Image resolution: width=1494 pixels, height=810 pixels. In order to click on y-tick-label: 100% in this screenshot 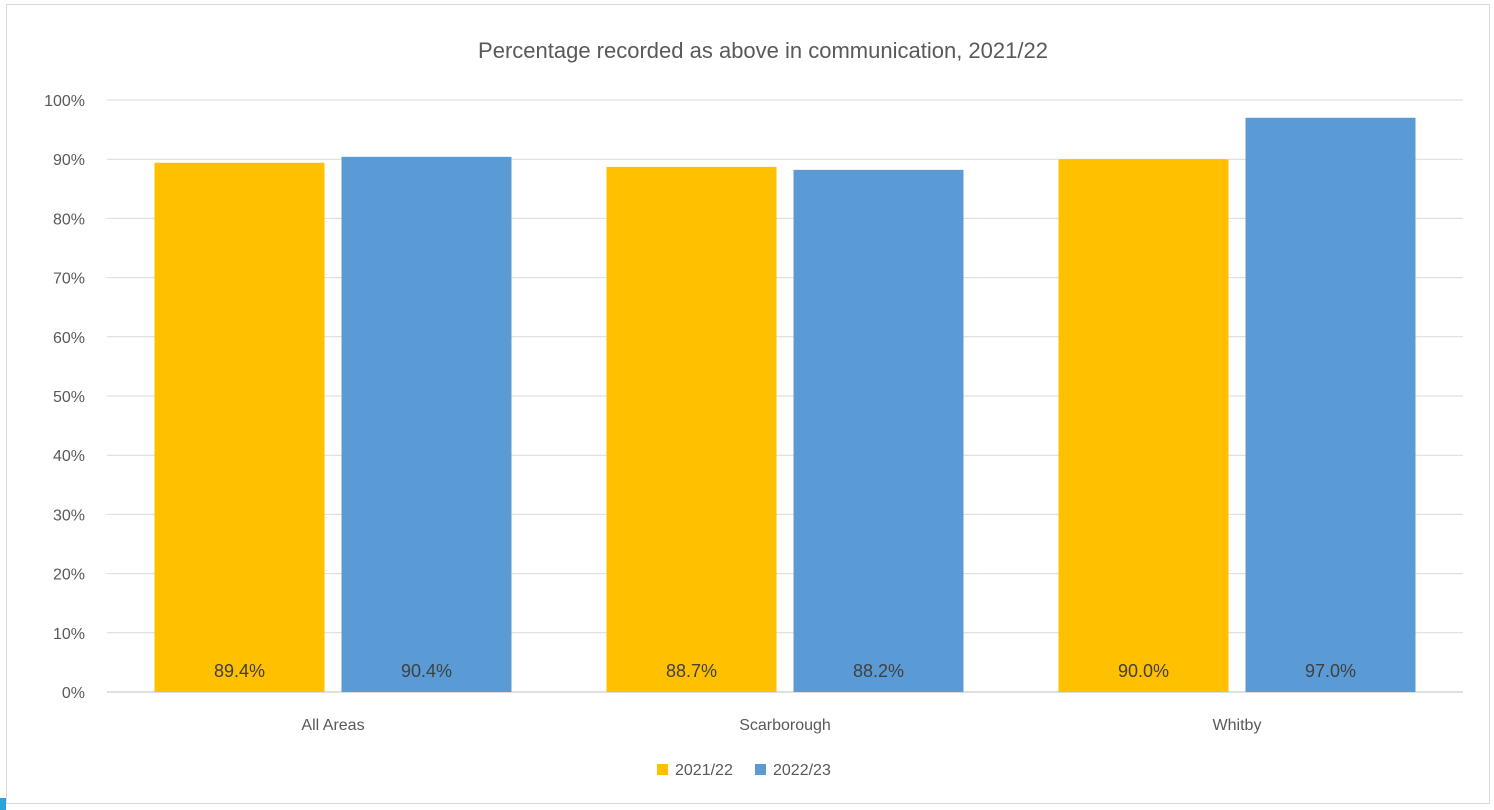, I will do `click(64, 101)`.